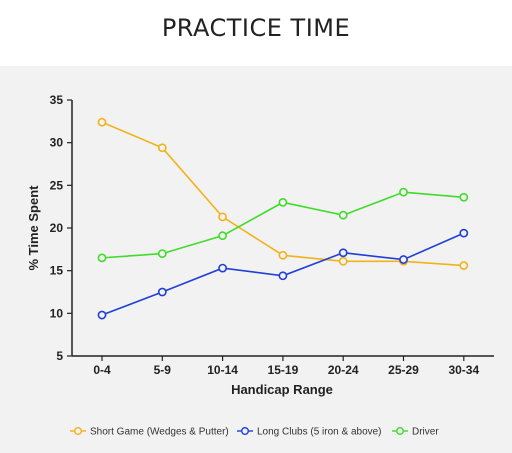  Describe the element at coordinates (102, 370) in the screenshot. I see `x-tick-label: 0-4` at that location.